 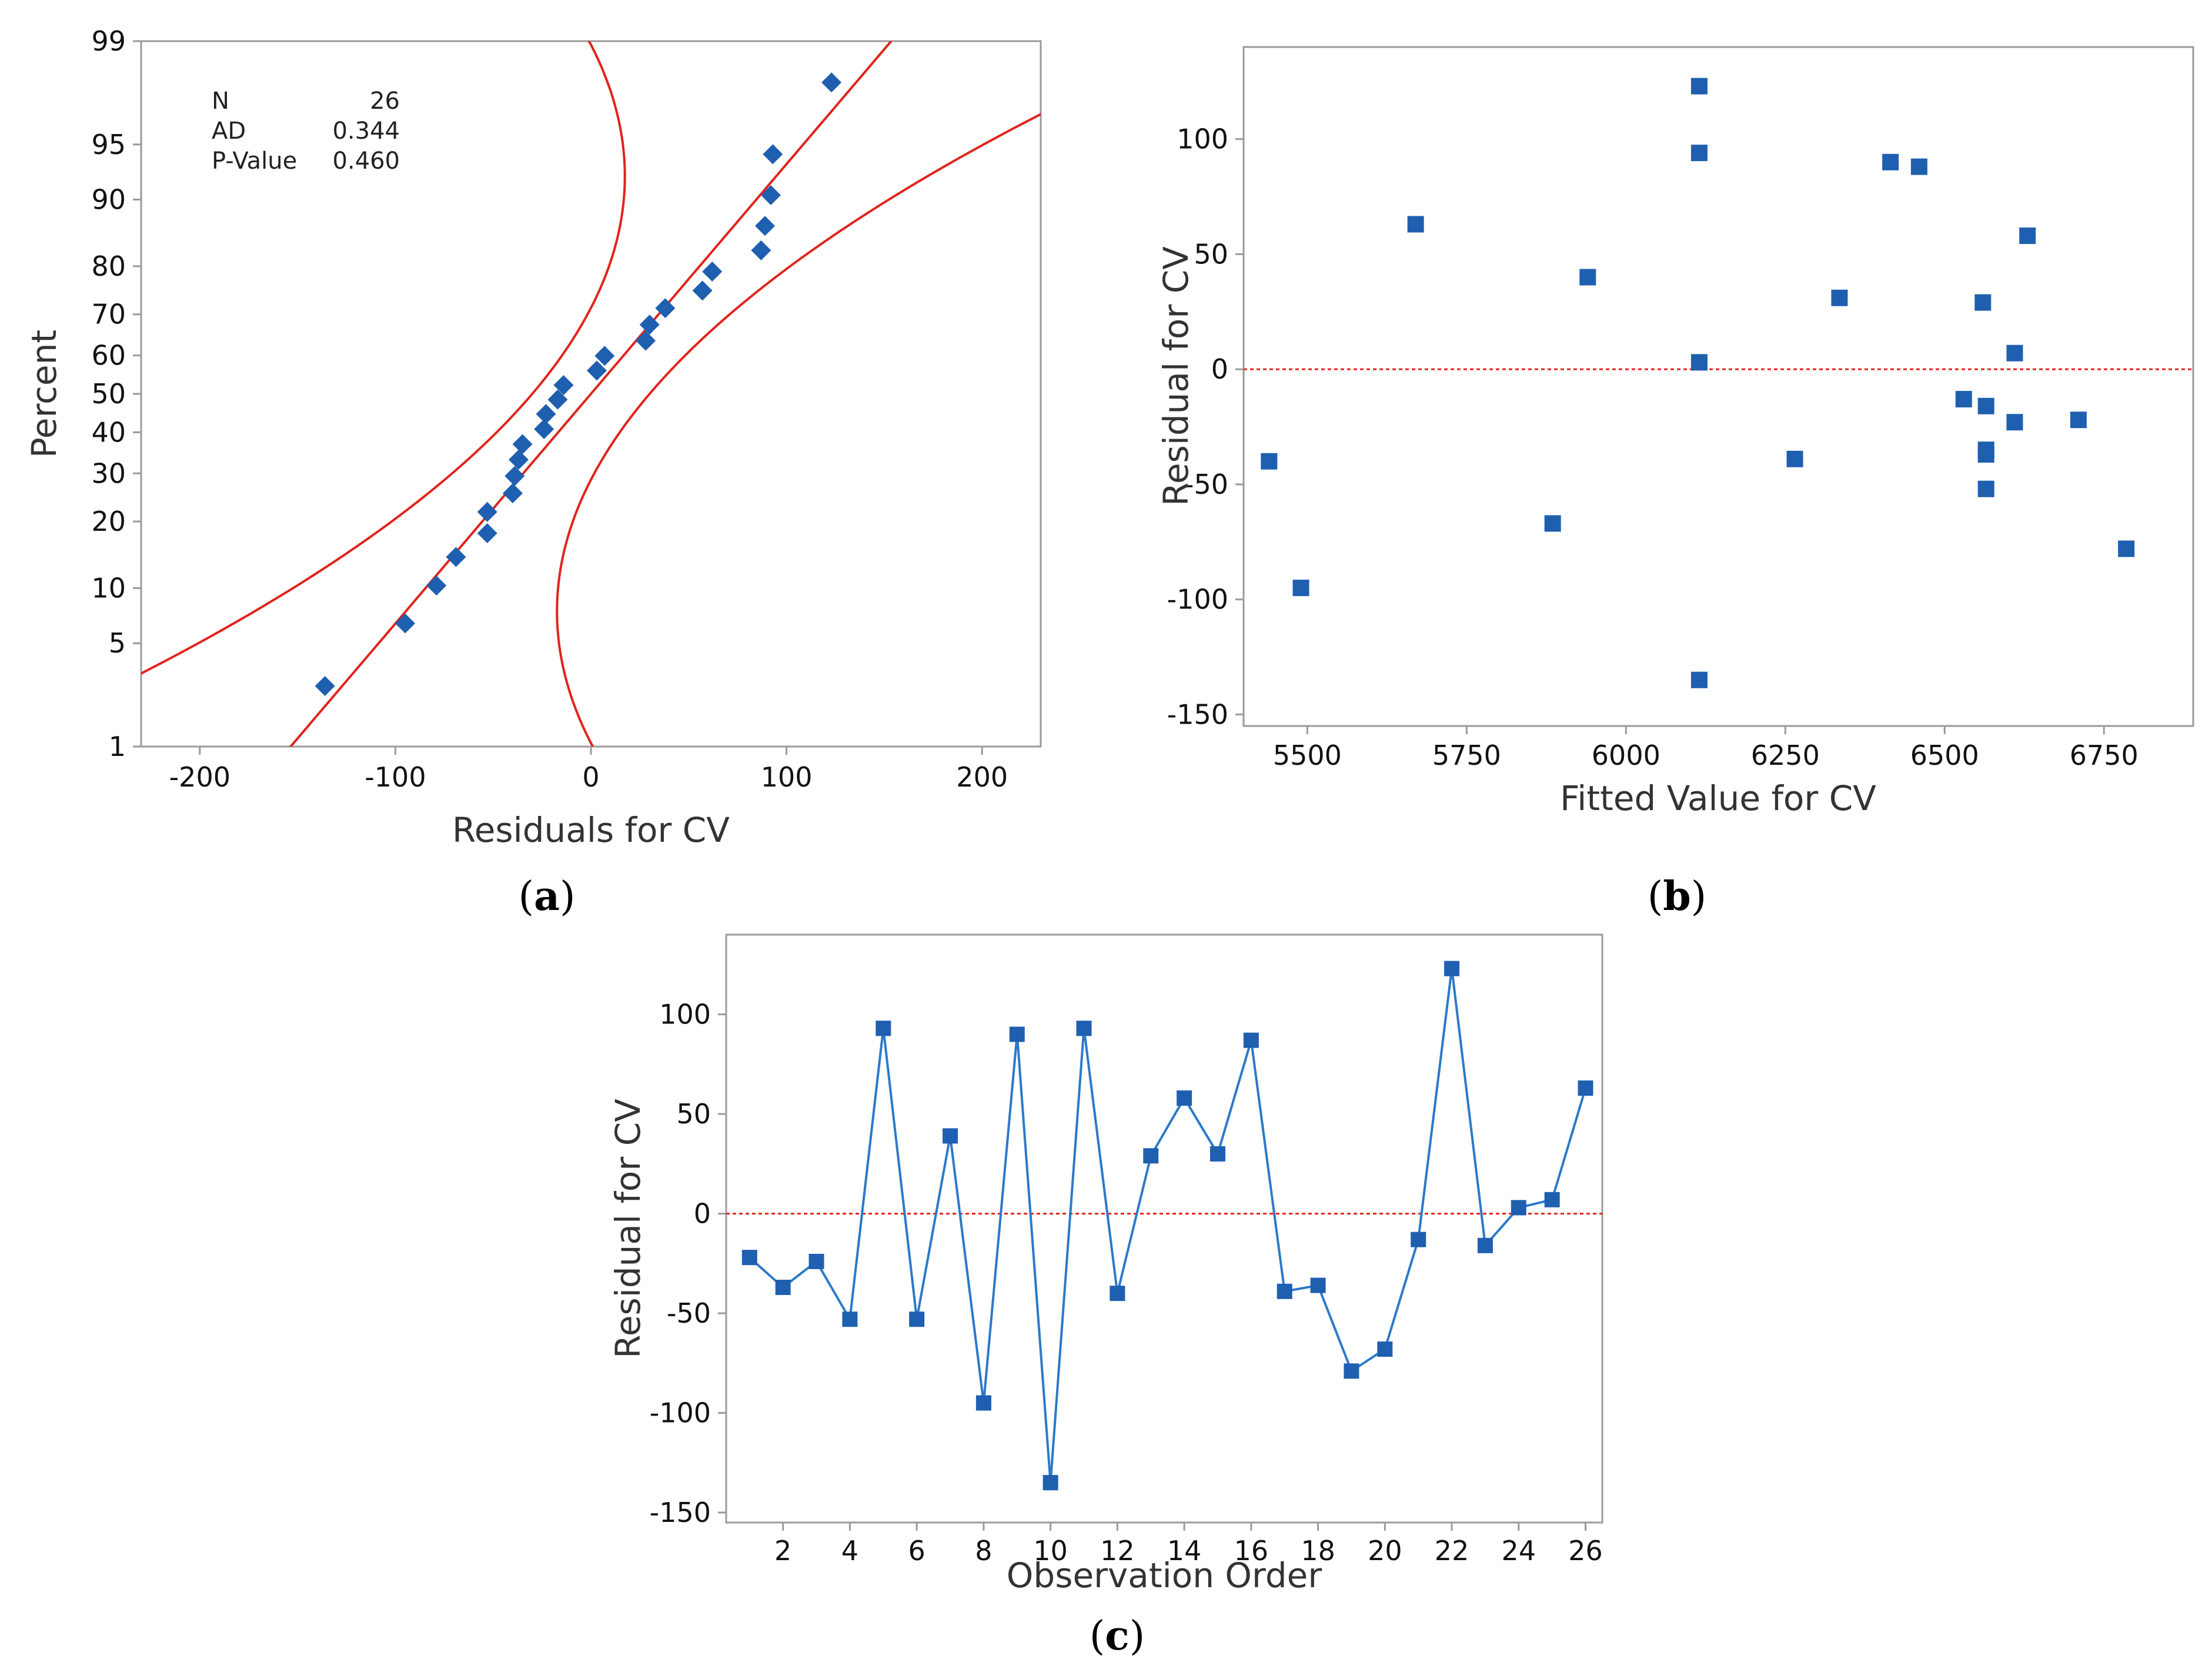 What do you see at coordinates (1706, 748) in the screenshot?
I see `x-tick-labels: 5500 5750 6000 6250 6500 6750` at bounding box center [1706, 748].